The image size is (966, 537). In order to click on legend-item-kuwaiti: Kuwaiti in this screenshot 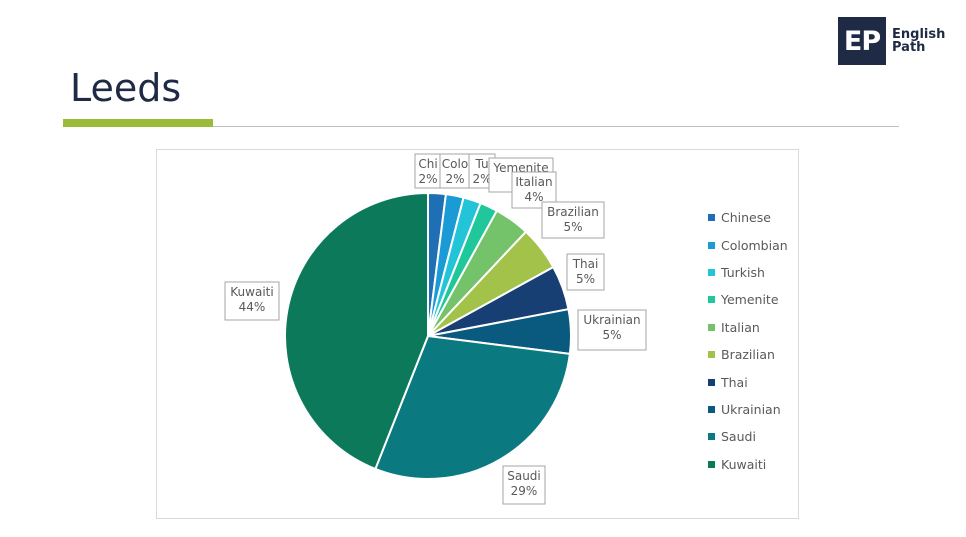, I will do `click(748, 464)`.